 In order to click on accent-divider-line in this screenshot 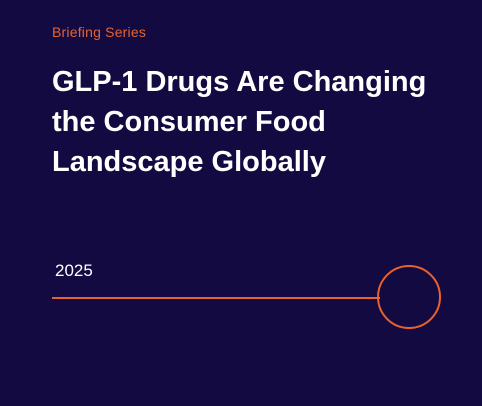, I will do `click(216, 298)`.